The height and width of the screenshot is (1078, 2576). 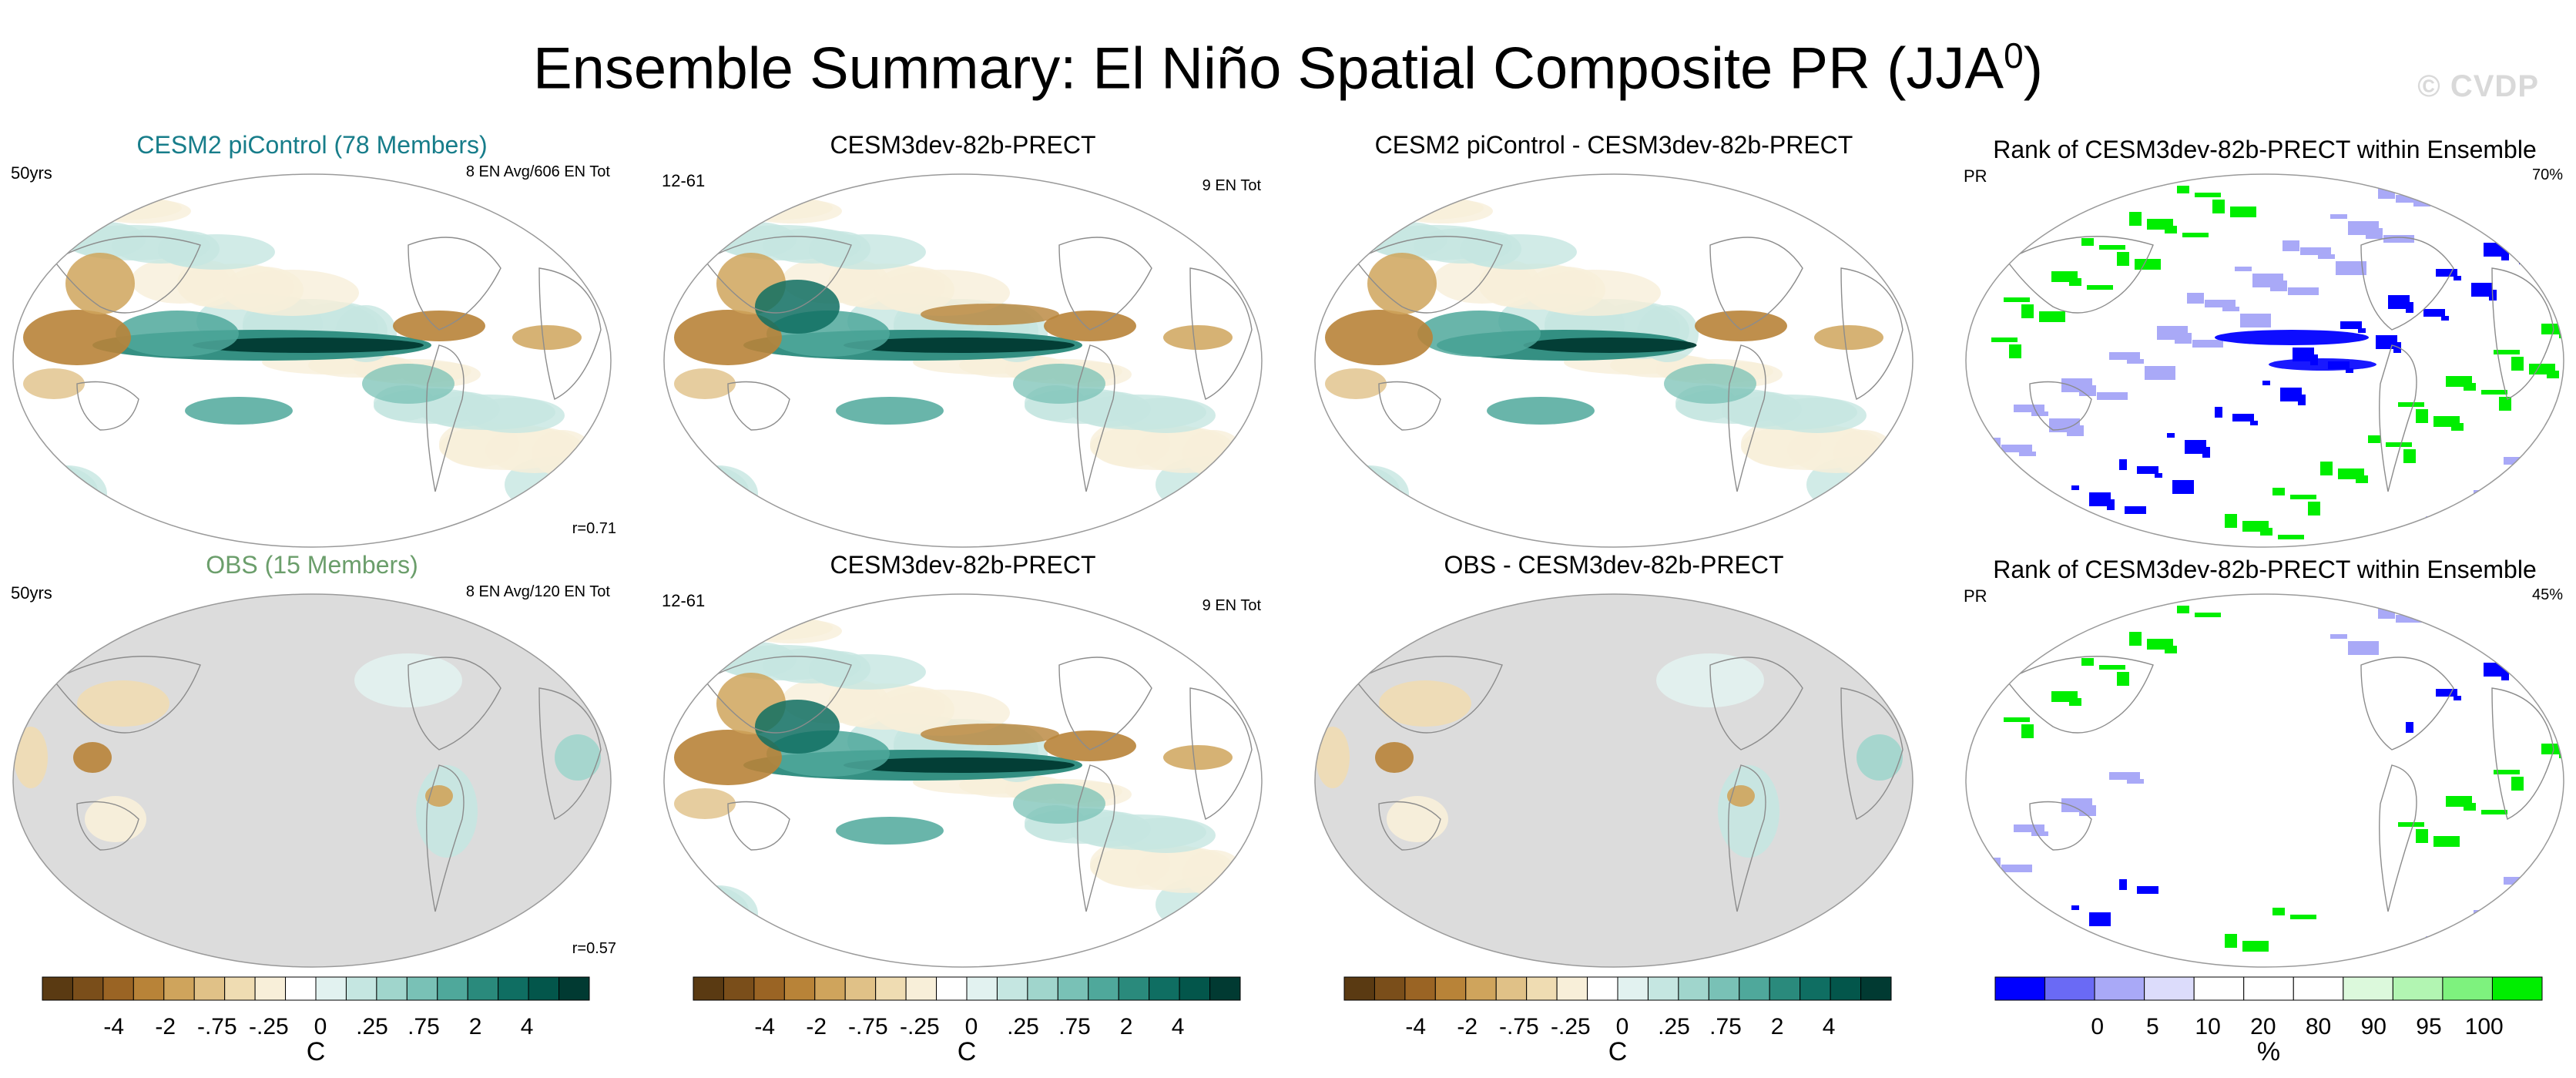 I want to click on pattern-correlation: r=0.57, so click(x=594, y=948).